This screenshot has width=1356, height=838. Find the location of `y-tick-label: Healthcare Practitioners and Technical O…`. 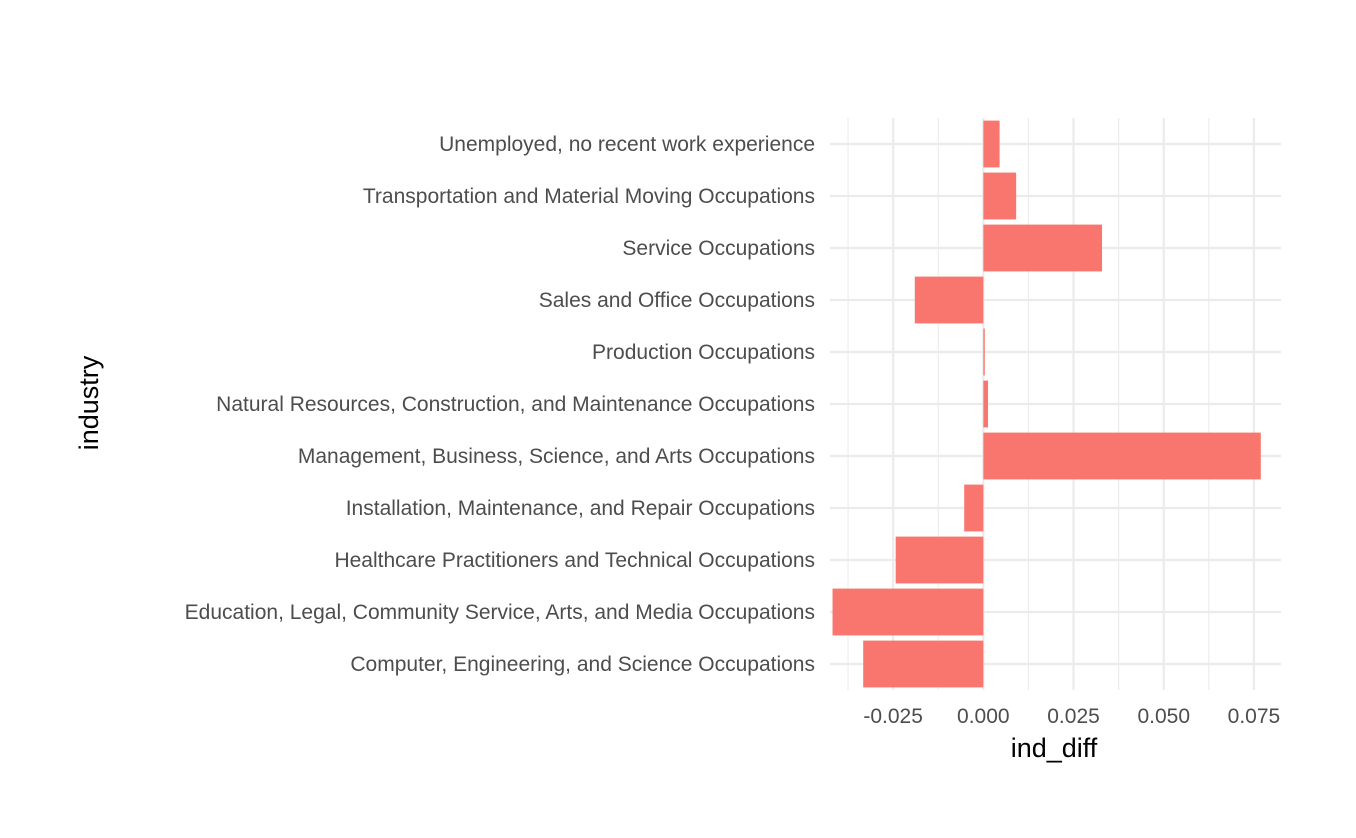

y-tick-label: Healthcare Practitioners and Technical O… is located at coordinates (574, 560).